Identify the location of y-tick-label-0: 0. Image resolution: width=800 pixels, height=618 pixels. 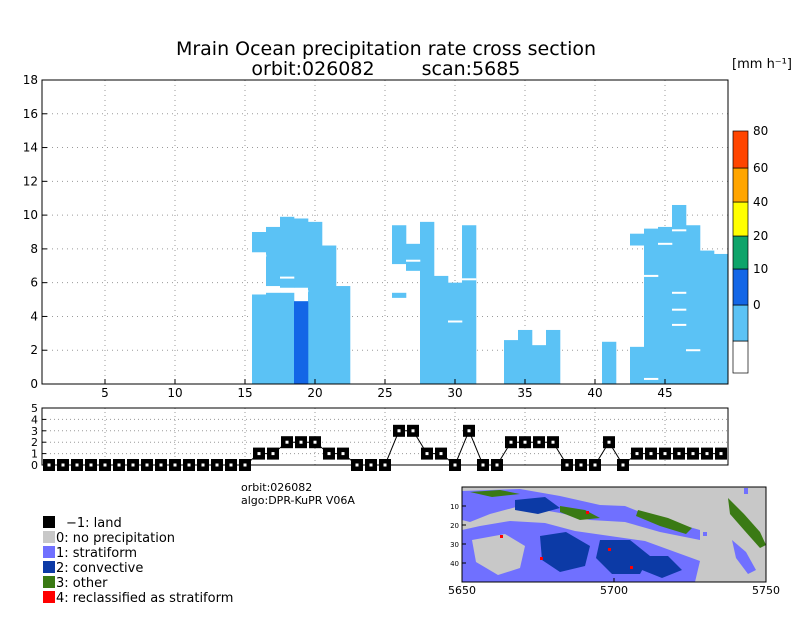
(34, 384).